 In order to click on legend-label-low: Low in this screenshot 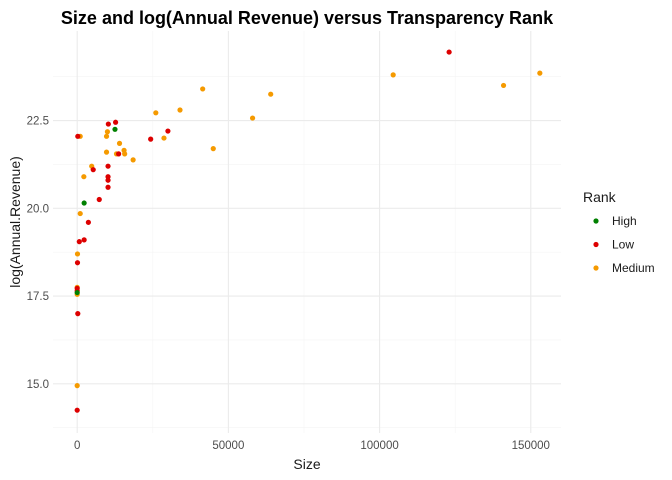, I will do `click(623, 245)`.